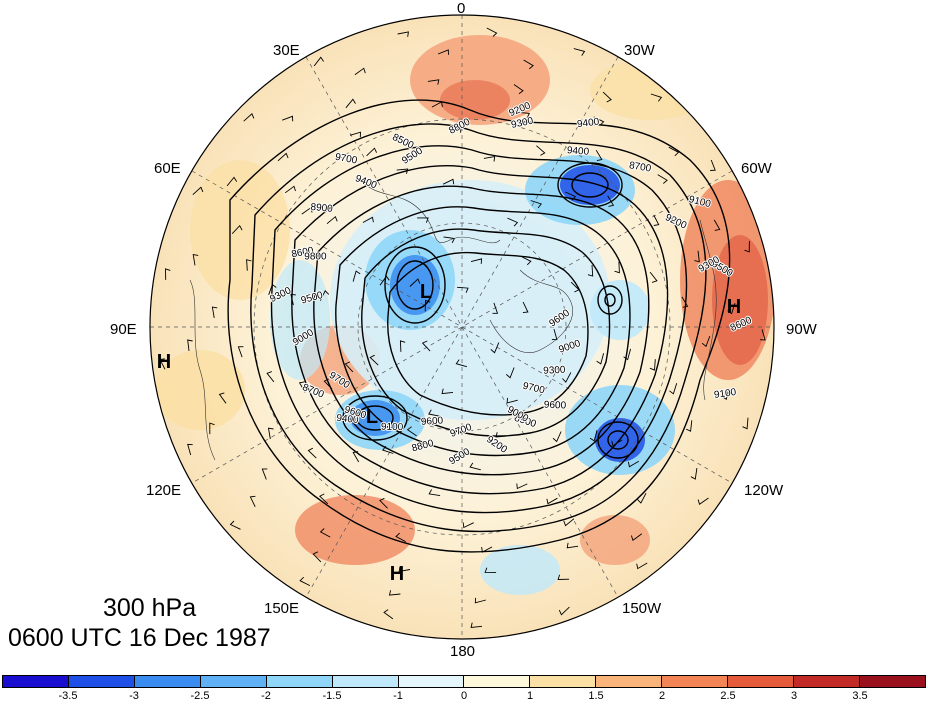  Describe the element at coordinates (860, 696) in the screenshot. I see `colorbar-tick-label: 3.5` at that location.